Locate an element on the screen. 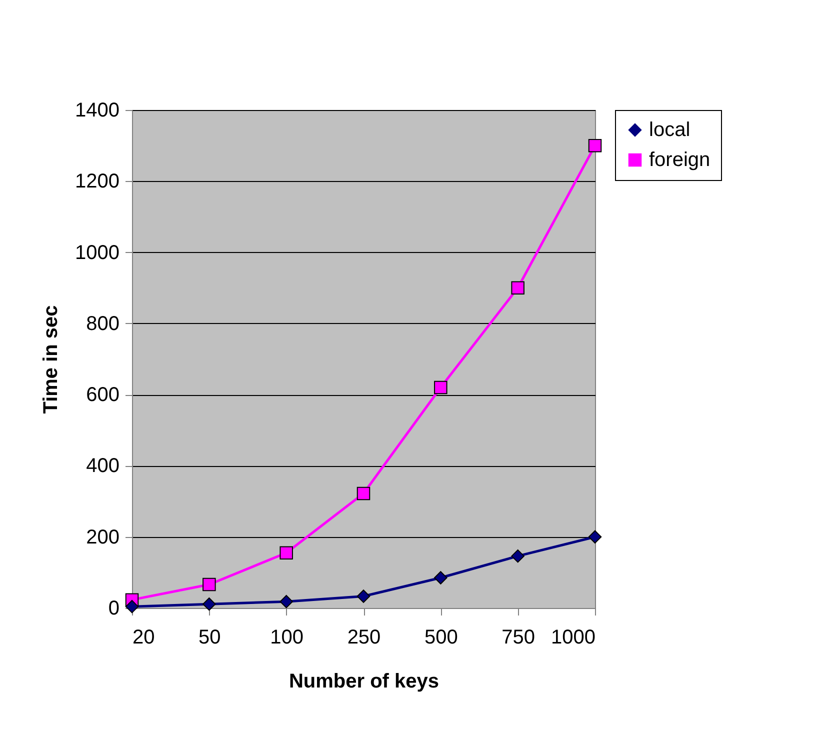 This screenshot has width=821, height=741. y-tick-label: 1400 is located at coordinates (97, 111).